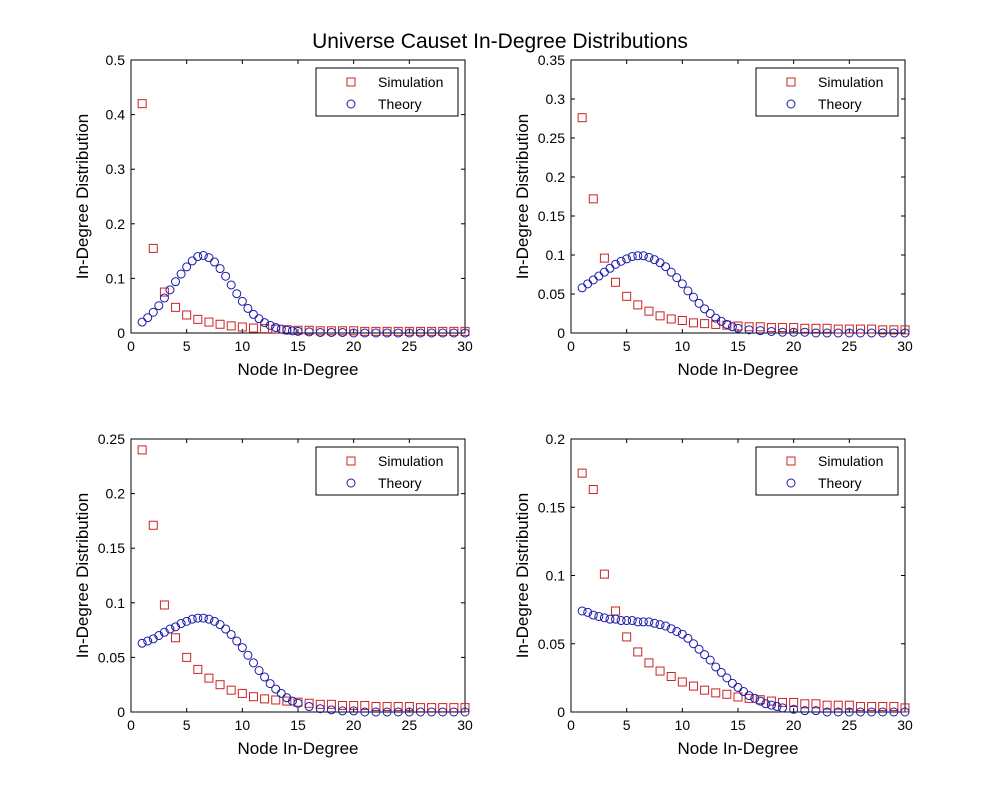  I want to click on series-theory, so click(743, 661).